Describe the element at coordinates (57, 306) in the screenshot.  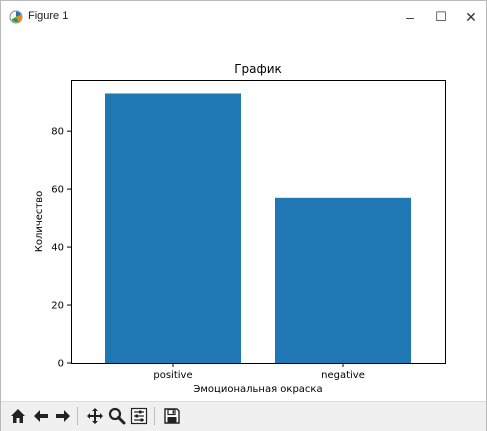
I see `y-tick-label: 20` at that location.